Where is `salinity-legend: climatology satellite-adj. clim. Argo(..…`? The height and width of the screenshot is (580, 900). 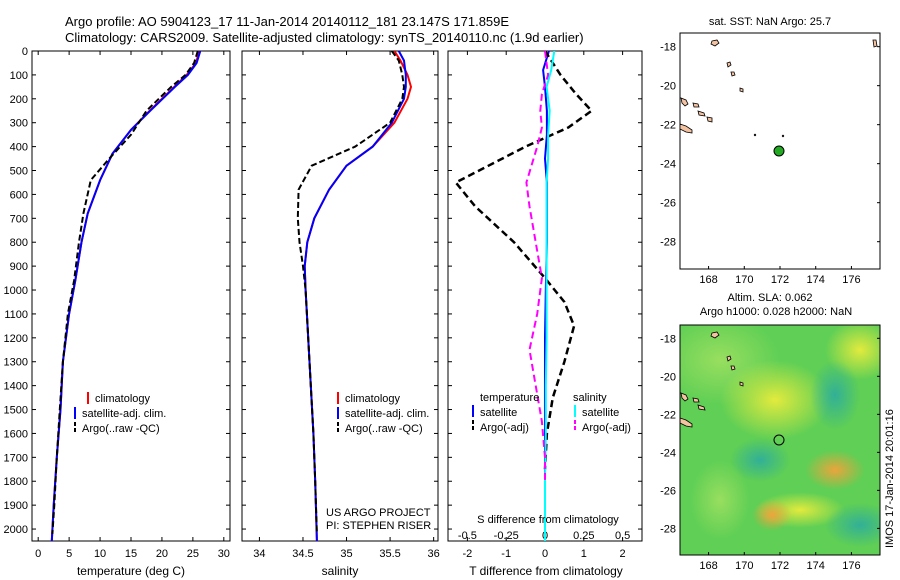 salinity-legend: climatology satellite-adj. clim. Argo(..… is located at coordinates (378, 462).